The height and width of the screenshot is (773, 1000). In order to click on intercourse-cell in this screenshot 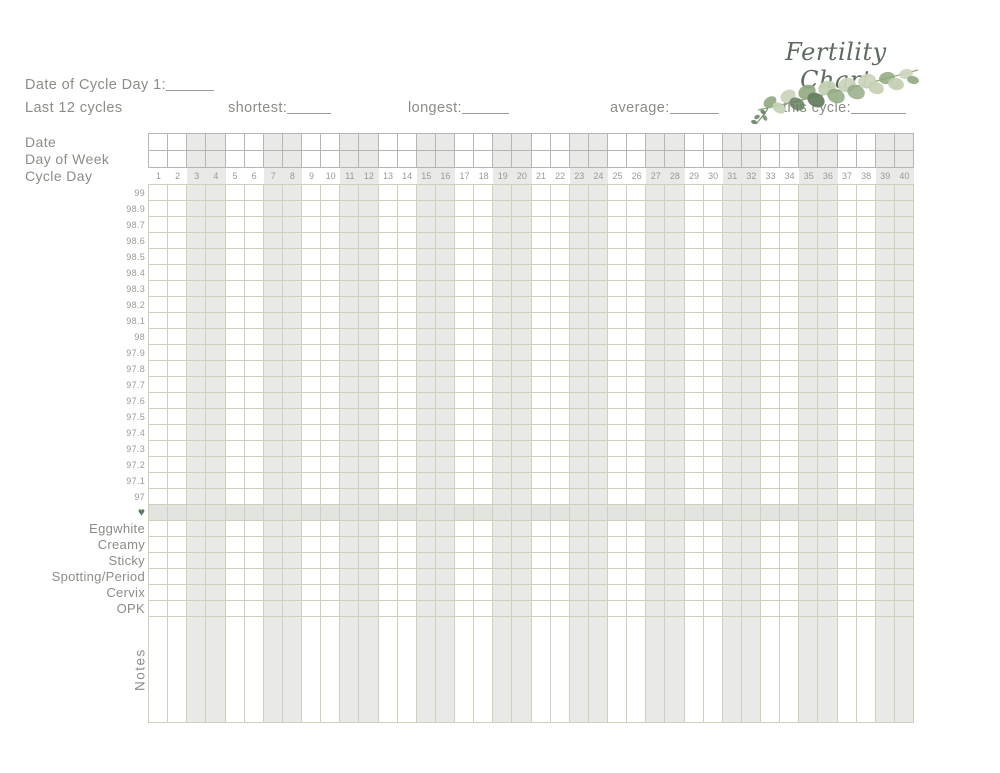, I will do `click(713, 513)`.